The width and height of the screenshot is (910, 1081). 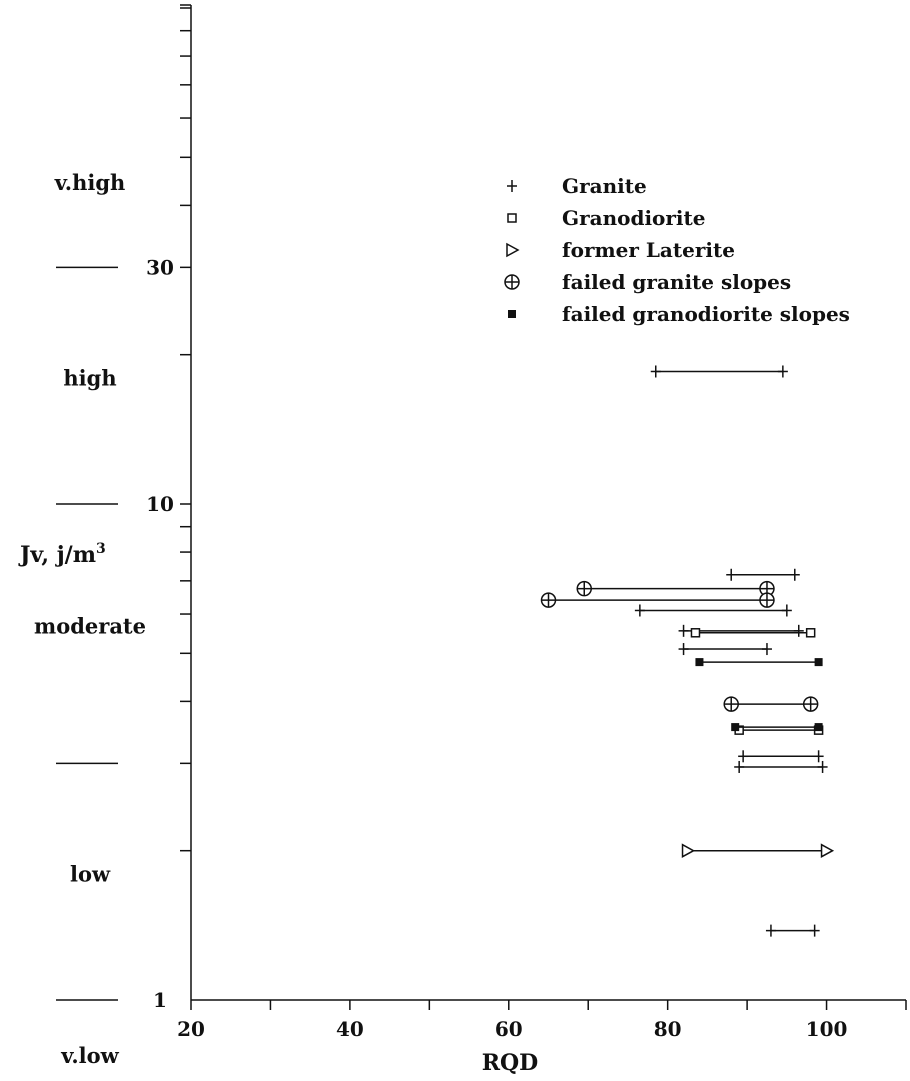 I want to click on x-ticks: 20 40 60 80 100, so click(x=542, y=1020).